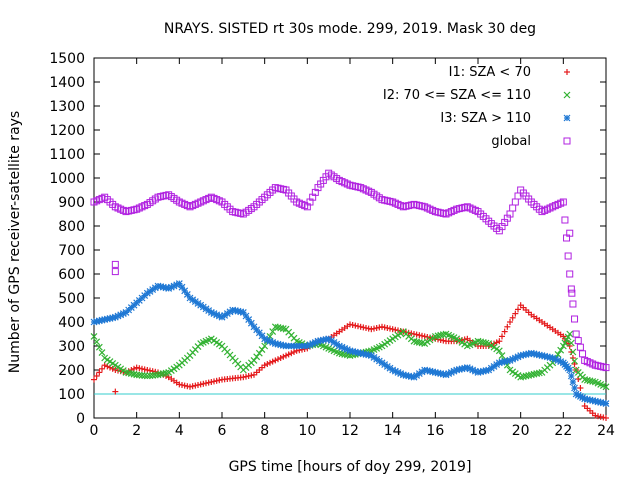  What do you see at coordinates (606, 431) in the screenshot?
I see `x-tick-label: 24` at bounding box center [606, 431].